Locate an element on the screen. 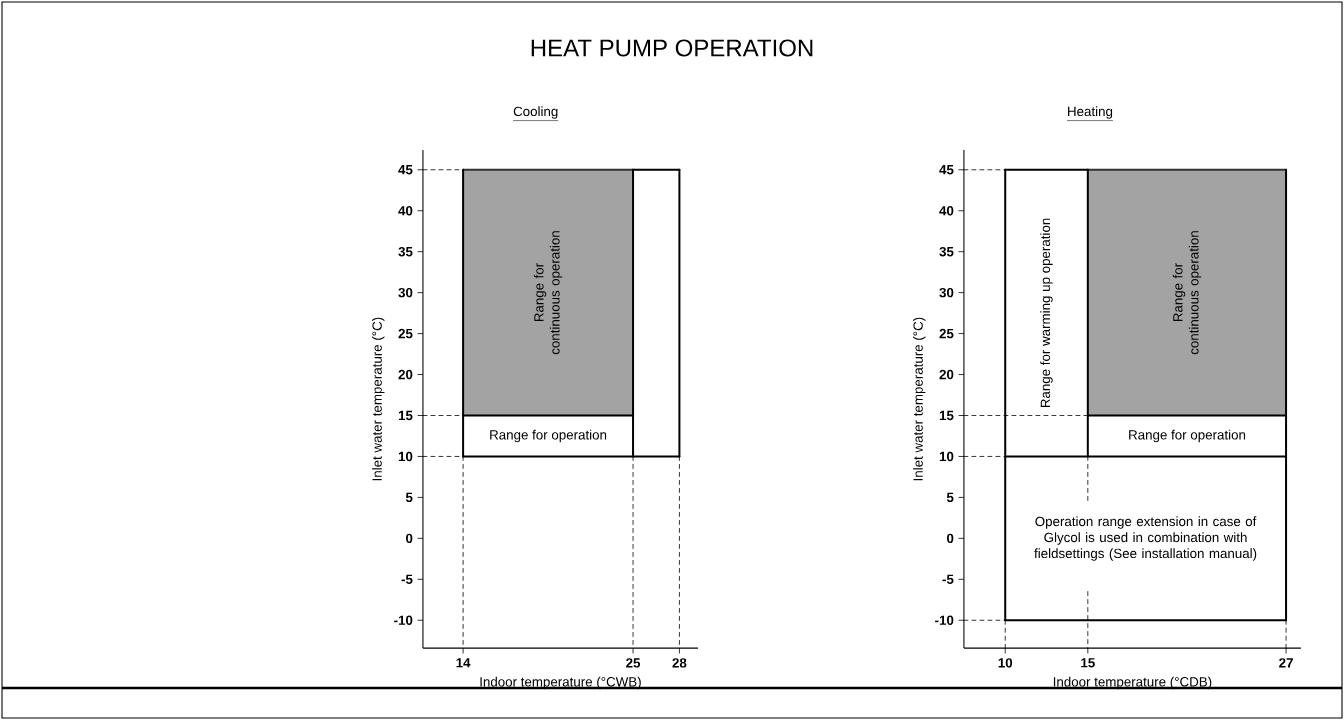  x-tick-label: 10 is located at coordinates (1005, 663).